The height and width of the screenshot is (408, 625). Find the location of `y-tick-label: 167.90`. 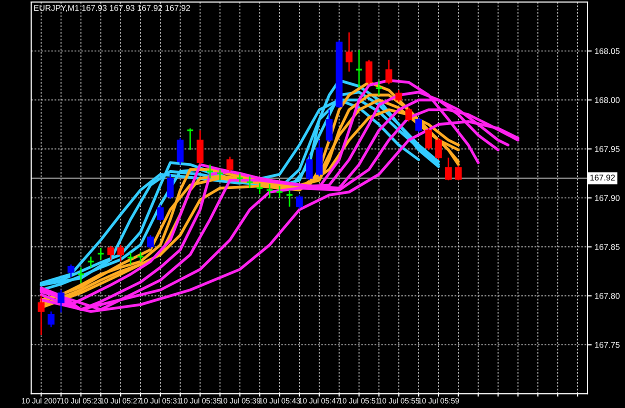

y-tick-label: 167.90 is located at coordinates (607, 198).